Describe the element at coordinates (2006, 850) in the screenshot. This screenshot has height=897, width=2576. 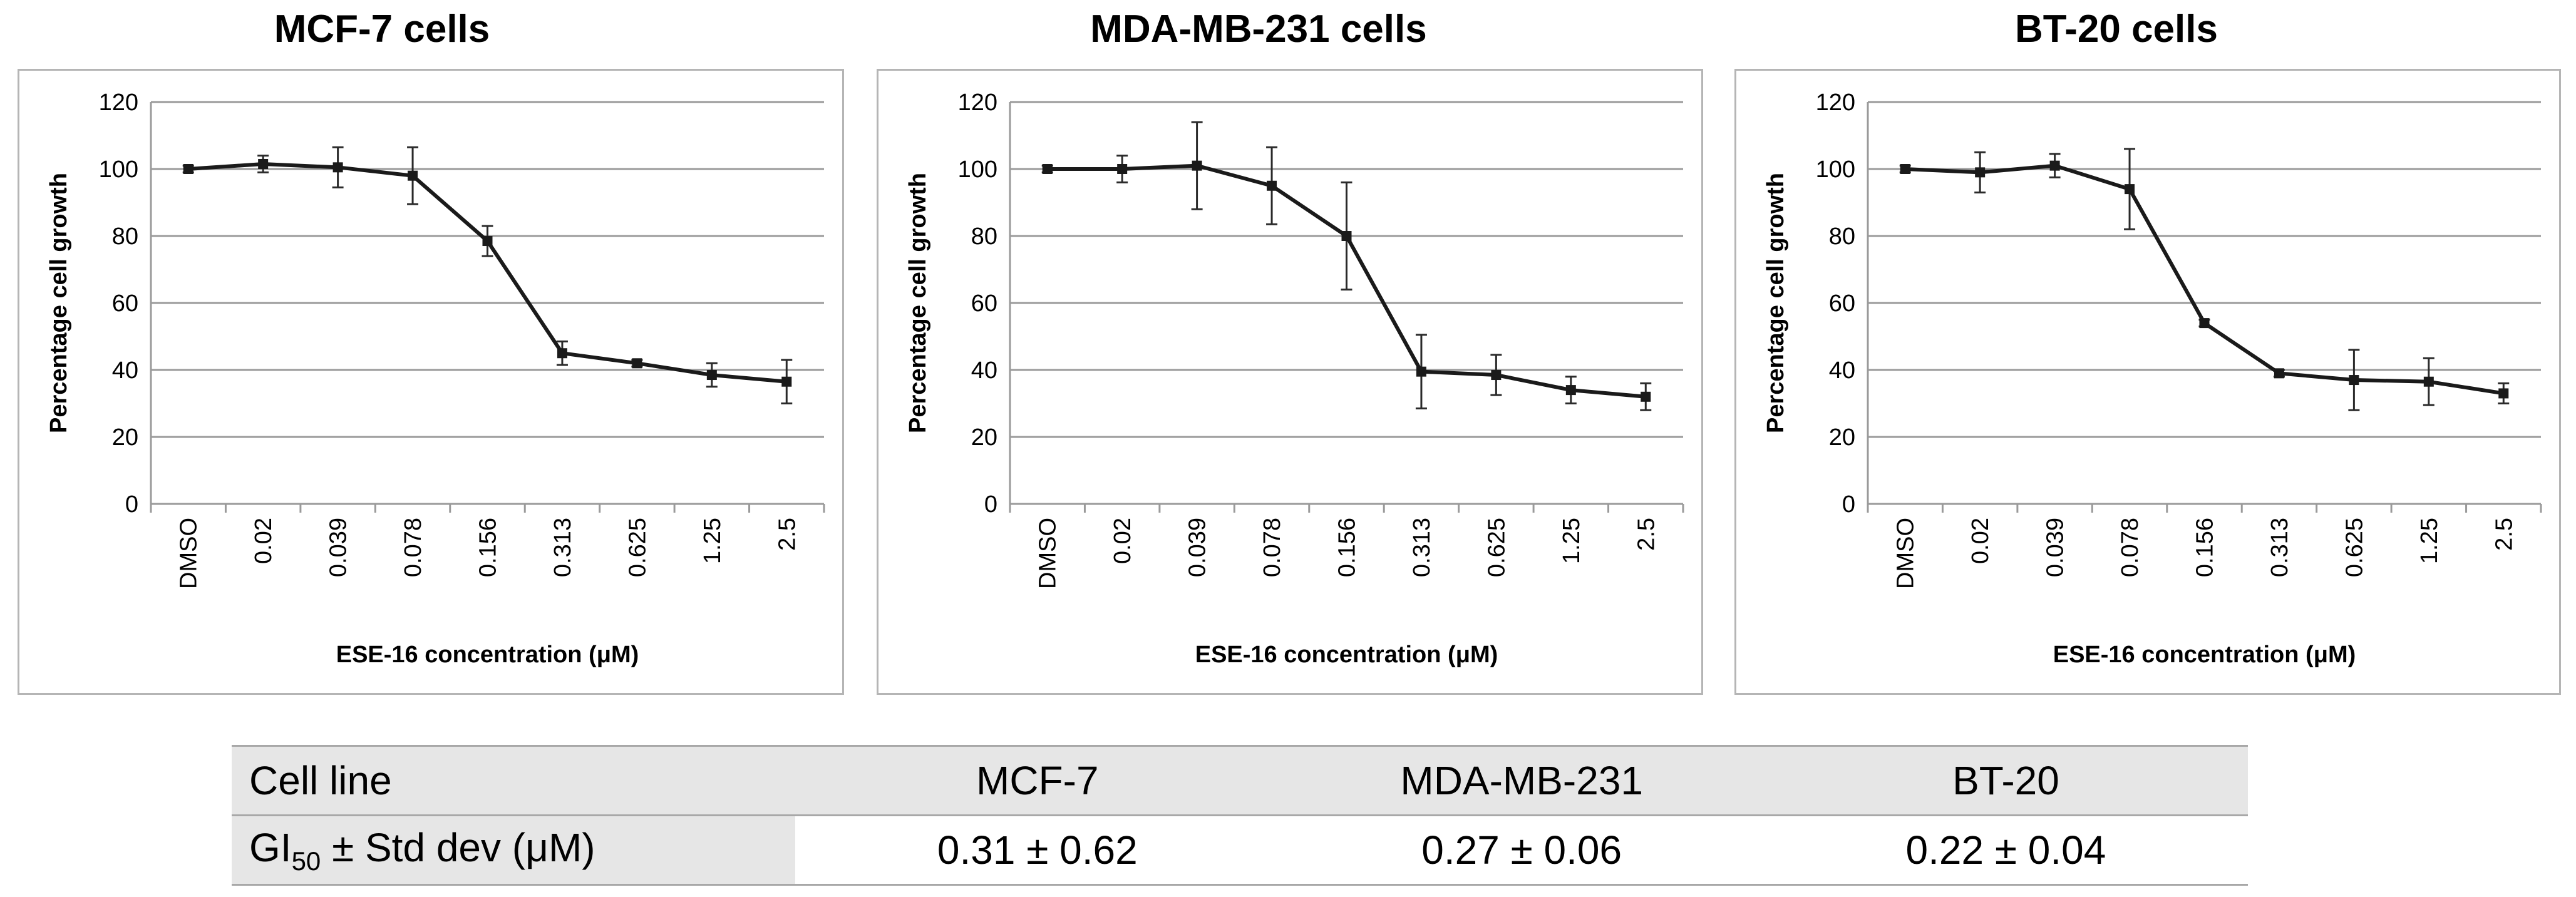
I see `gi50-value-bt20: 0.22 ± 0.04` at that location.